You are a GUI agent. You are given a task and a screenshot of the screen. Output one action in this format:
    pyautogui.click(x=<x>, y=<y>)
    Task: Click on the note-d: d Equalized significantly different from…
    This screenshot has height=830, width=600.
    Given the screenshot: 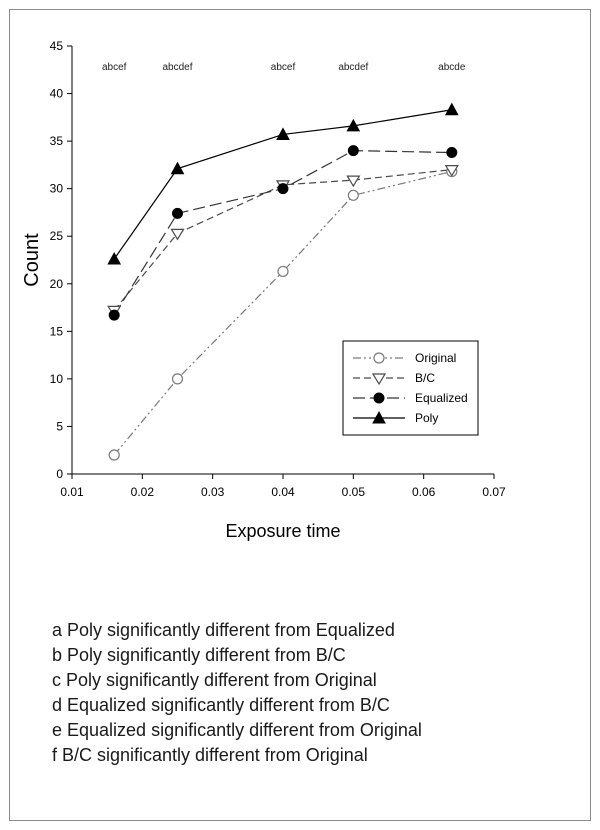 What is the action you would take?
    pyautogui.click(x=221, y=705)
    